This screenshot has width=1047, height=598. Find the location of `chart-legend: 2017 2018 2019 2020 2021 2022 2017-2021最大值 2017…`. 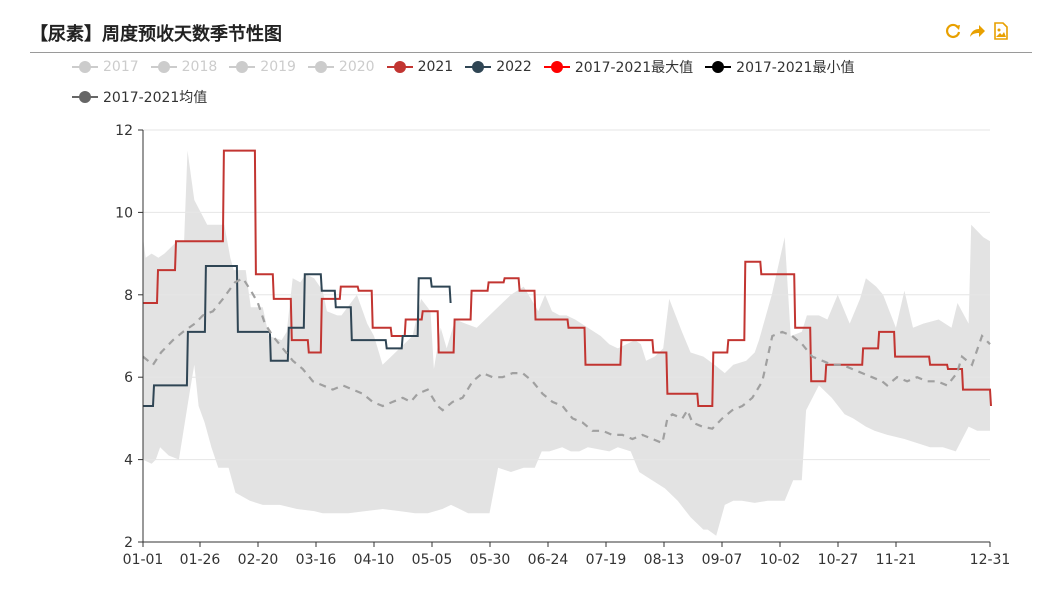

chart-legend: 2017 2018 2019 2020 2021 2022 2017-2021最大值 2017… is located at coordinates (542, 86).